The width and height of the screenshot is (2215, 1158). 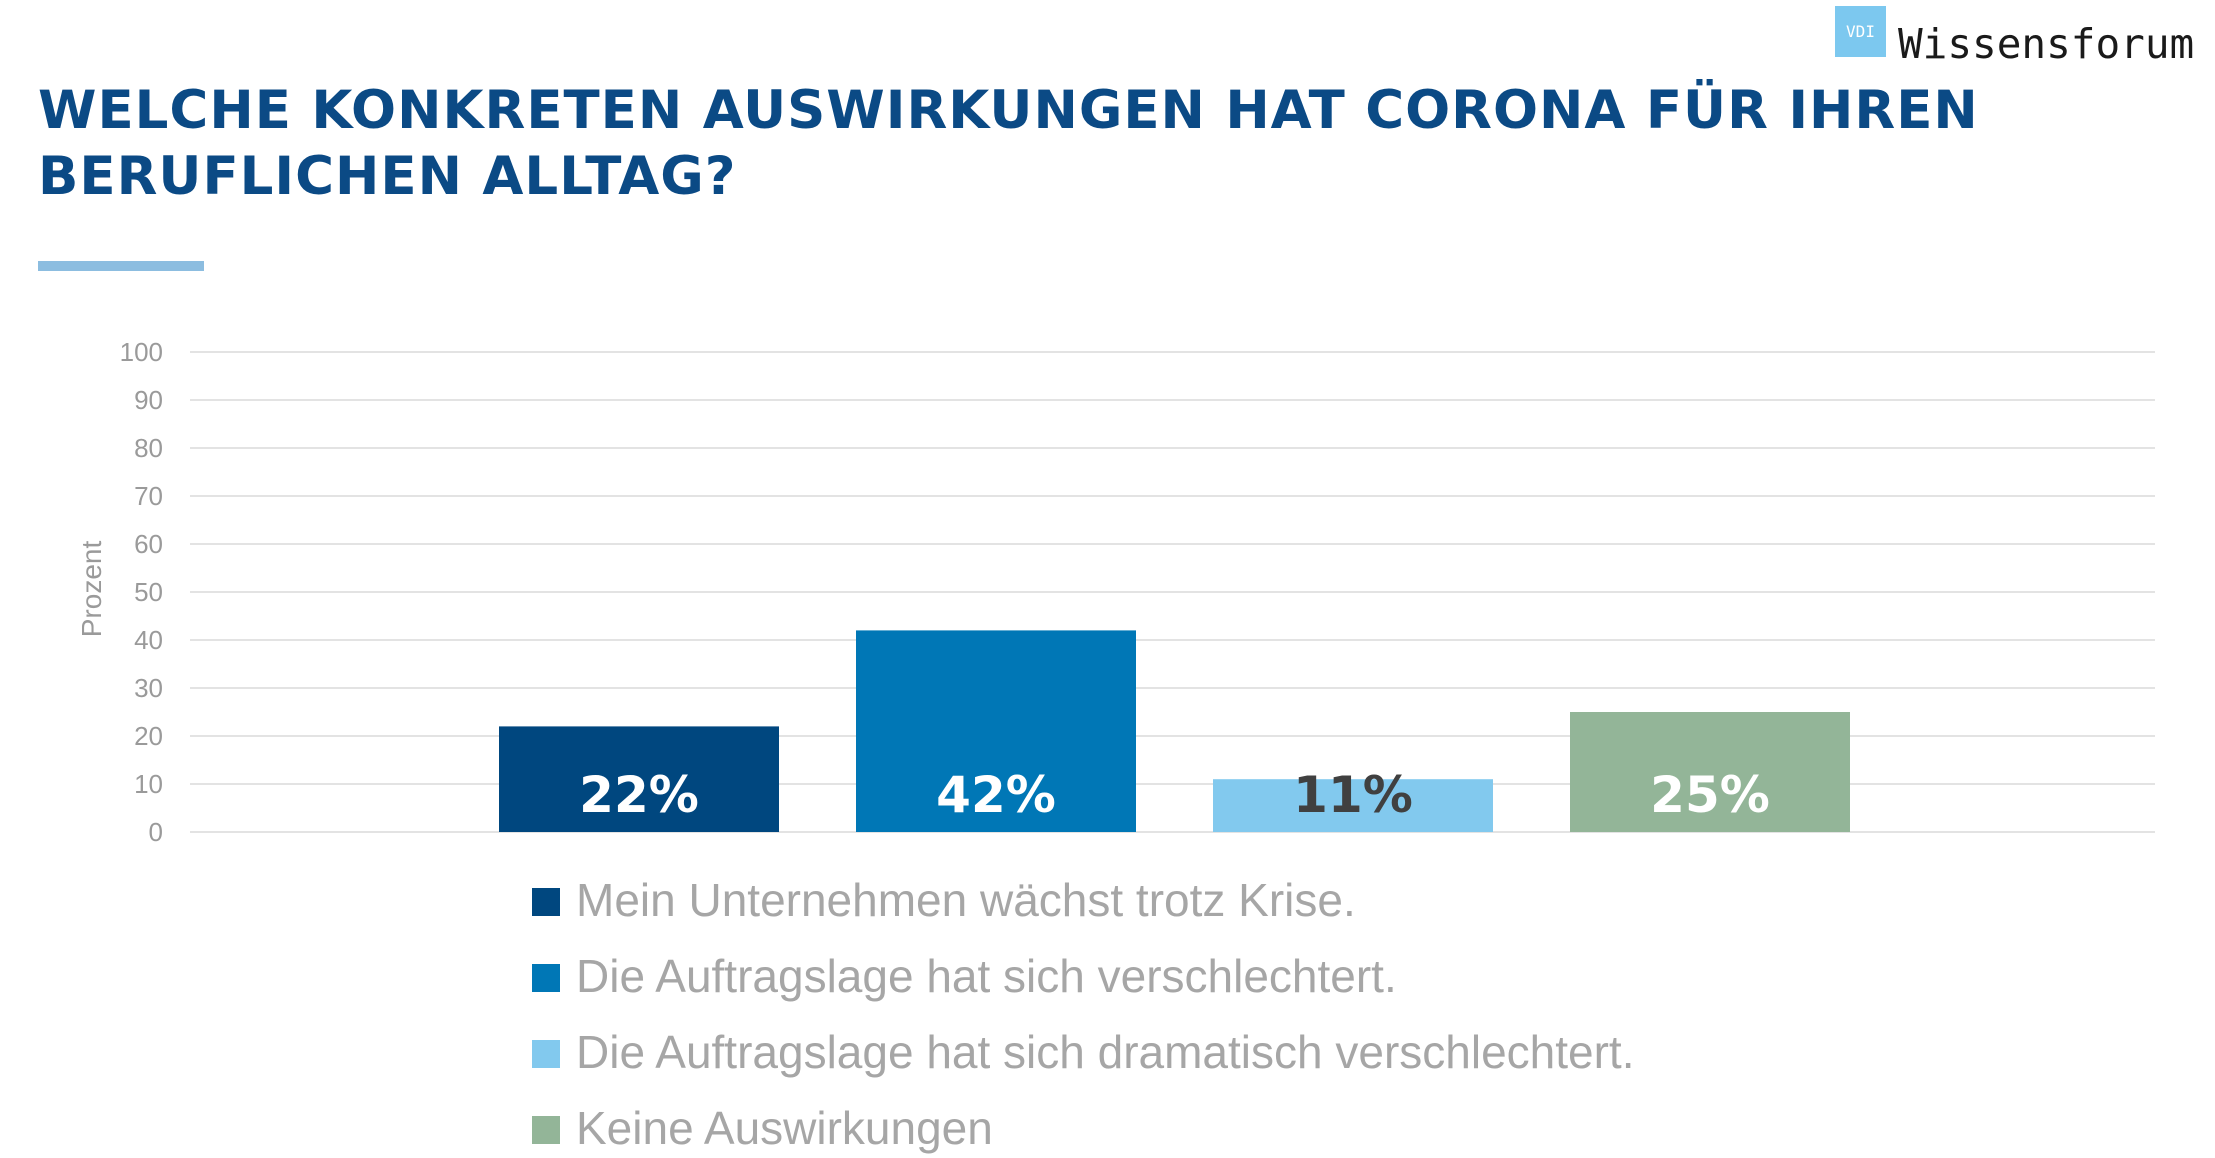 What do you see at coordinates (141, 352) in the screenshot?
I see `y-tick-label: 100` at bounding box center [141, 352].